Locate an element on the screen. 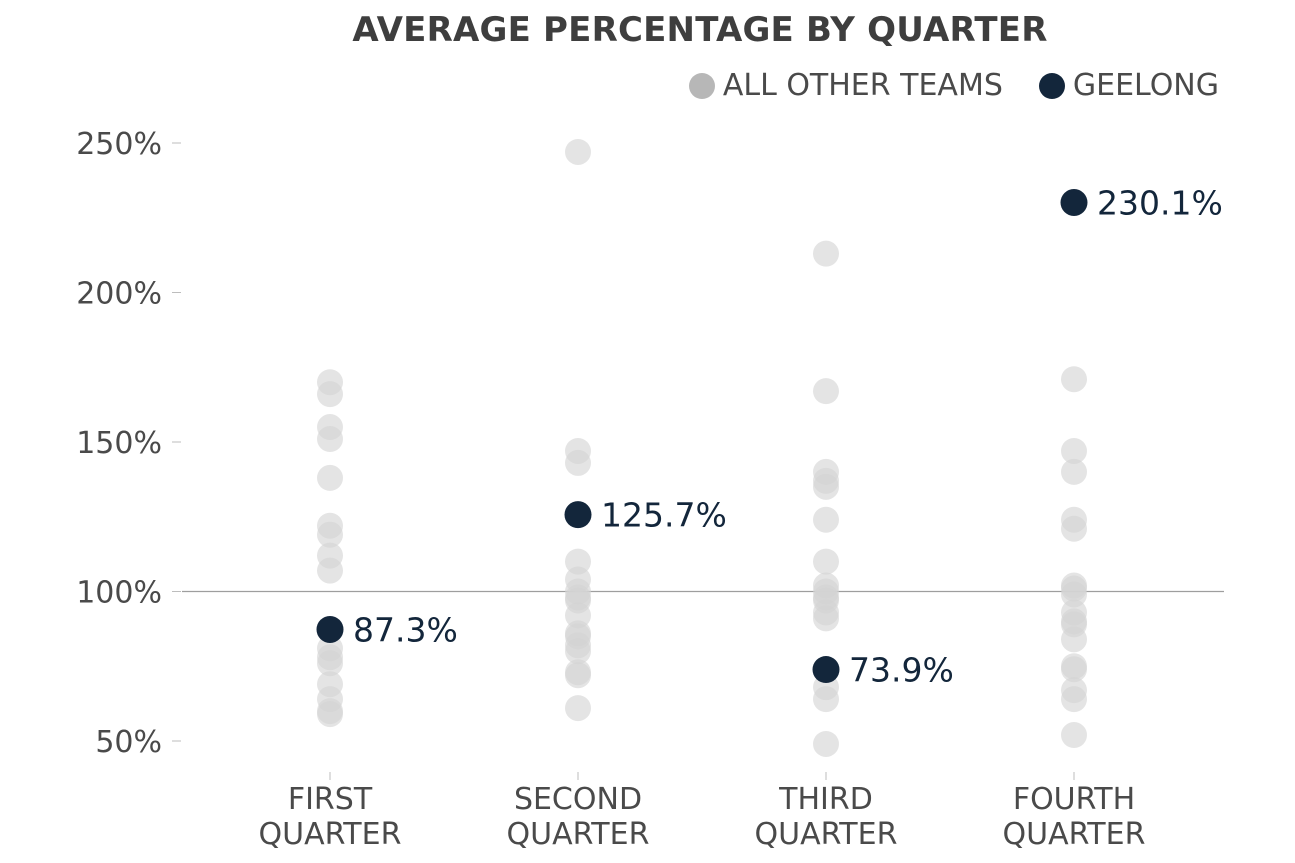 This screenshot has width=1295, height=863. data-label-geelong: 73.9% is located at coordinates (901, 670).